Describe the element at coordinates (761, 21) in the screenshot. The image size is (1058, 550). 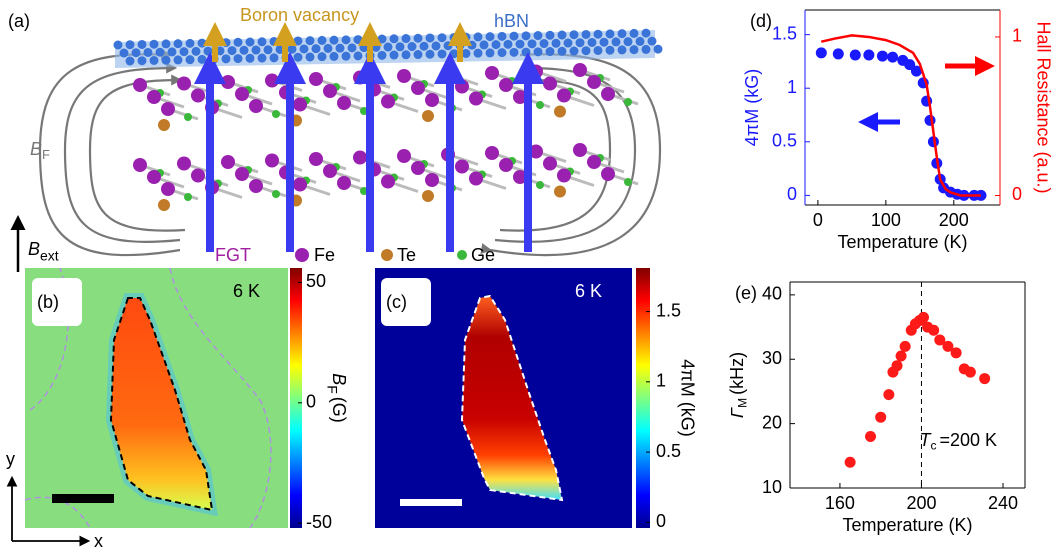
I see `panel-label: (d)` at that location.